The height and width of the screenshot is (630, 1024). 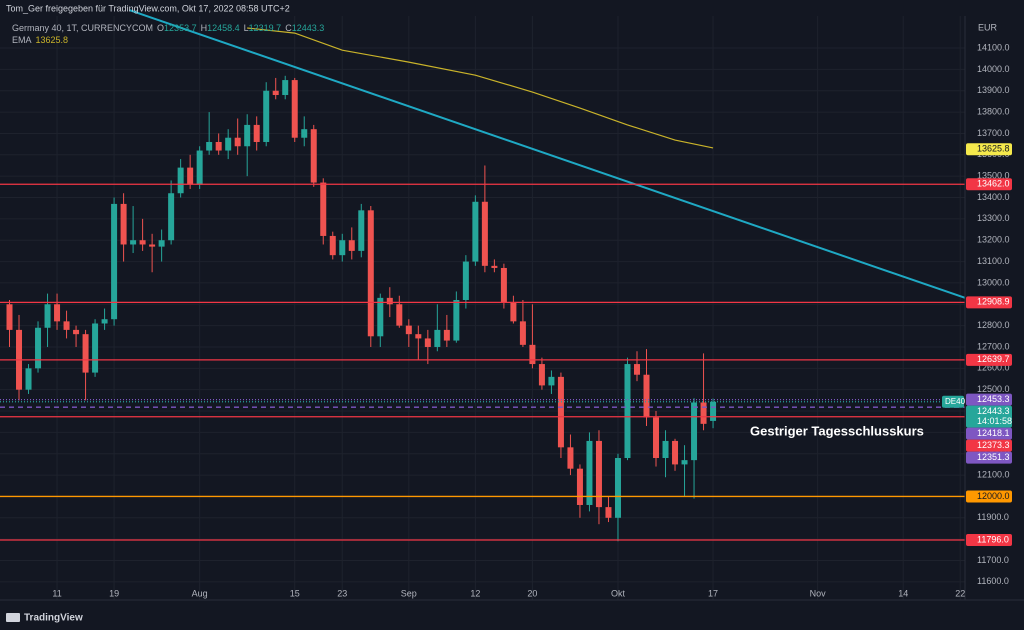 What do you see at coordinates (993, 457) in the screenshot?
I see `price-label: 12351.3` at bounding box center [993, 457].